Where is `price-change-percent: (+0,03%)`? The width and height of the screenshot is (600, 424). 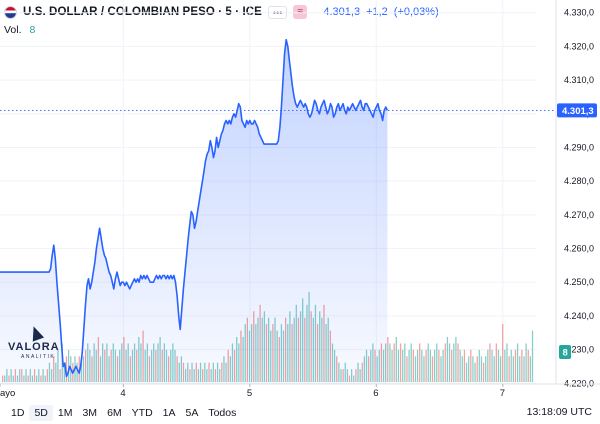
price-change-percent: (+0,03%) is located at coordinates (416, 12).